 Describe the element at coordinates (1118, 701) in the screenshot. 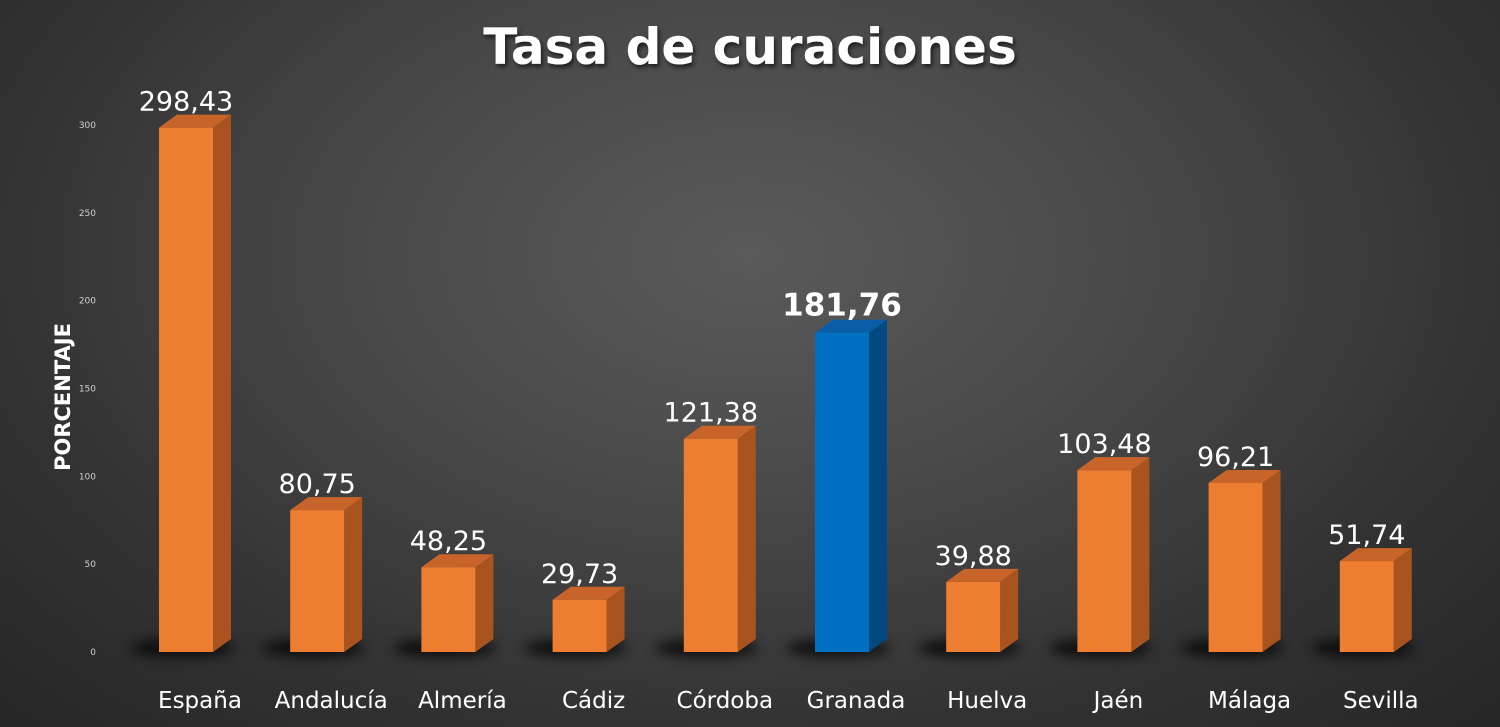

I see `category-label-jaen: Jaén` at that location.